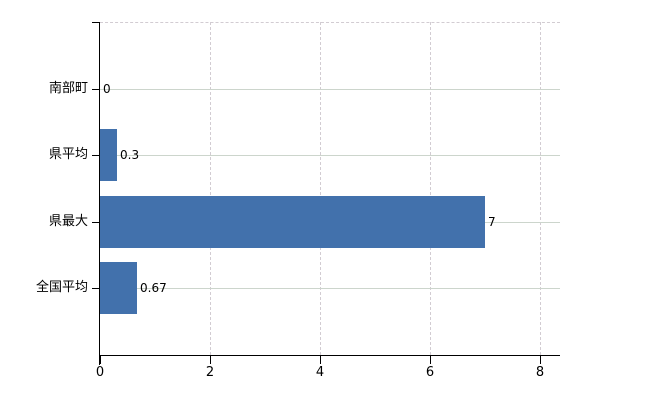  Describe the element at coordinates (492, 222) in the screenshot. I see `value-label: 7` at that location.